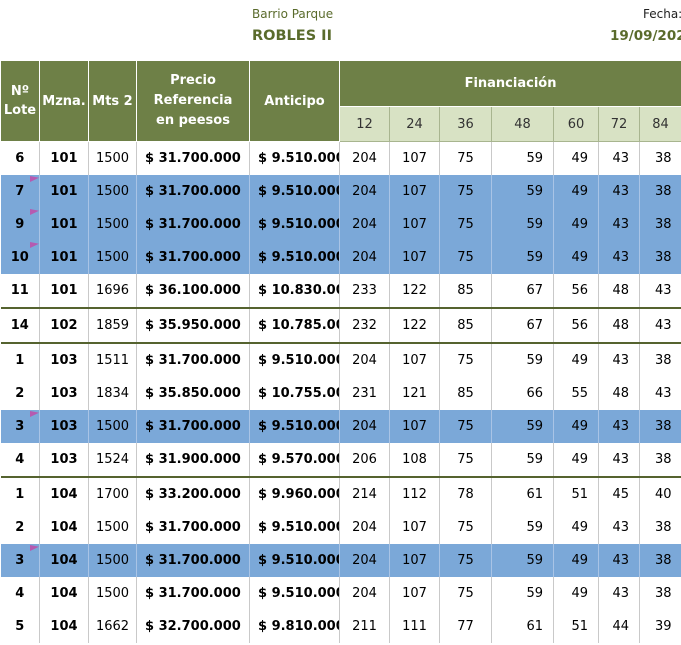  What do you see at coordinates (20, 158) in the screenshot?
I see `cell-lote: 6` at bounding box center [20, 158].